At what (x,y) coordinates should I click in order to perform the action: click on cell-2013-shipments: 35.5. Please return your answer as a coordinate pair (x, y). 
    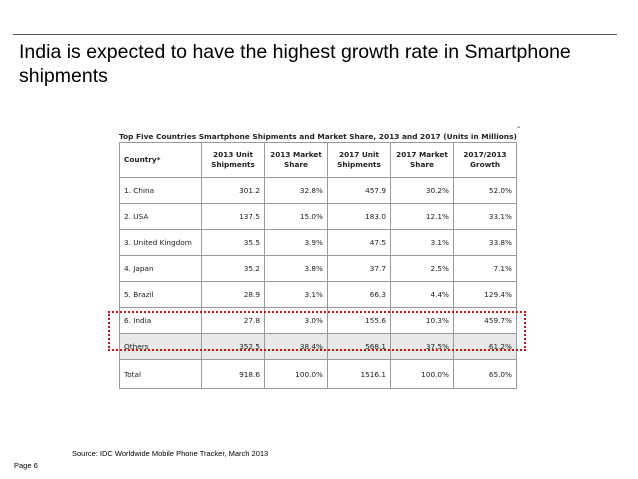
    Looking at the image, I should click on (233, 242).